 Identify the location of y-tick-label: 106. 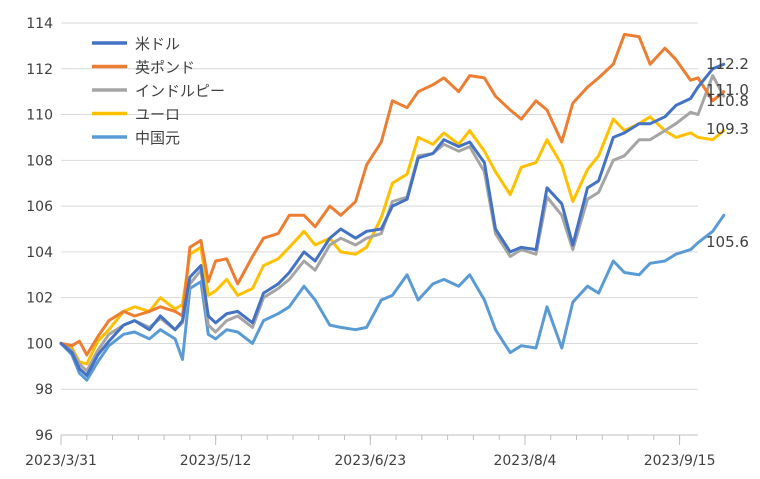
(39, 207).